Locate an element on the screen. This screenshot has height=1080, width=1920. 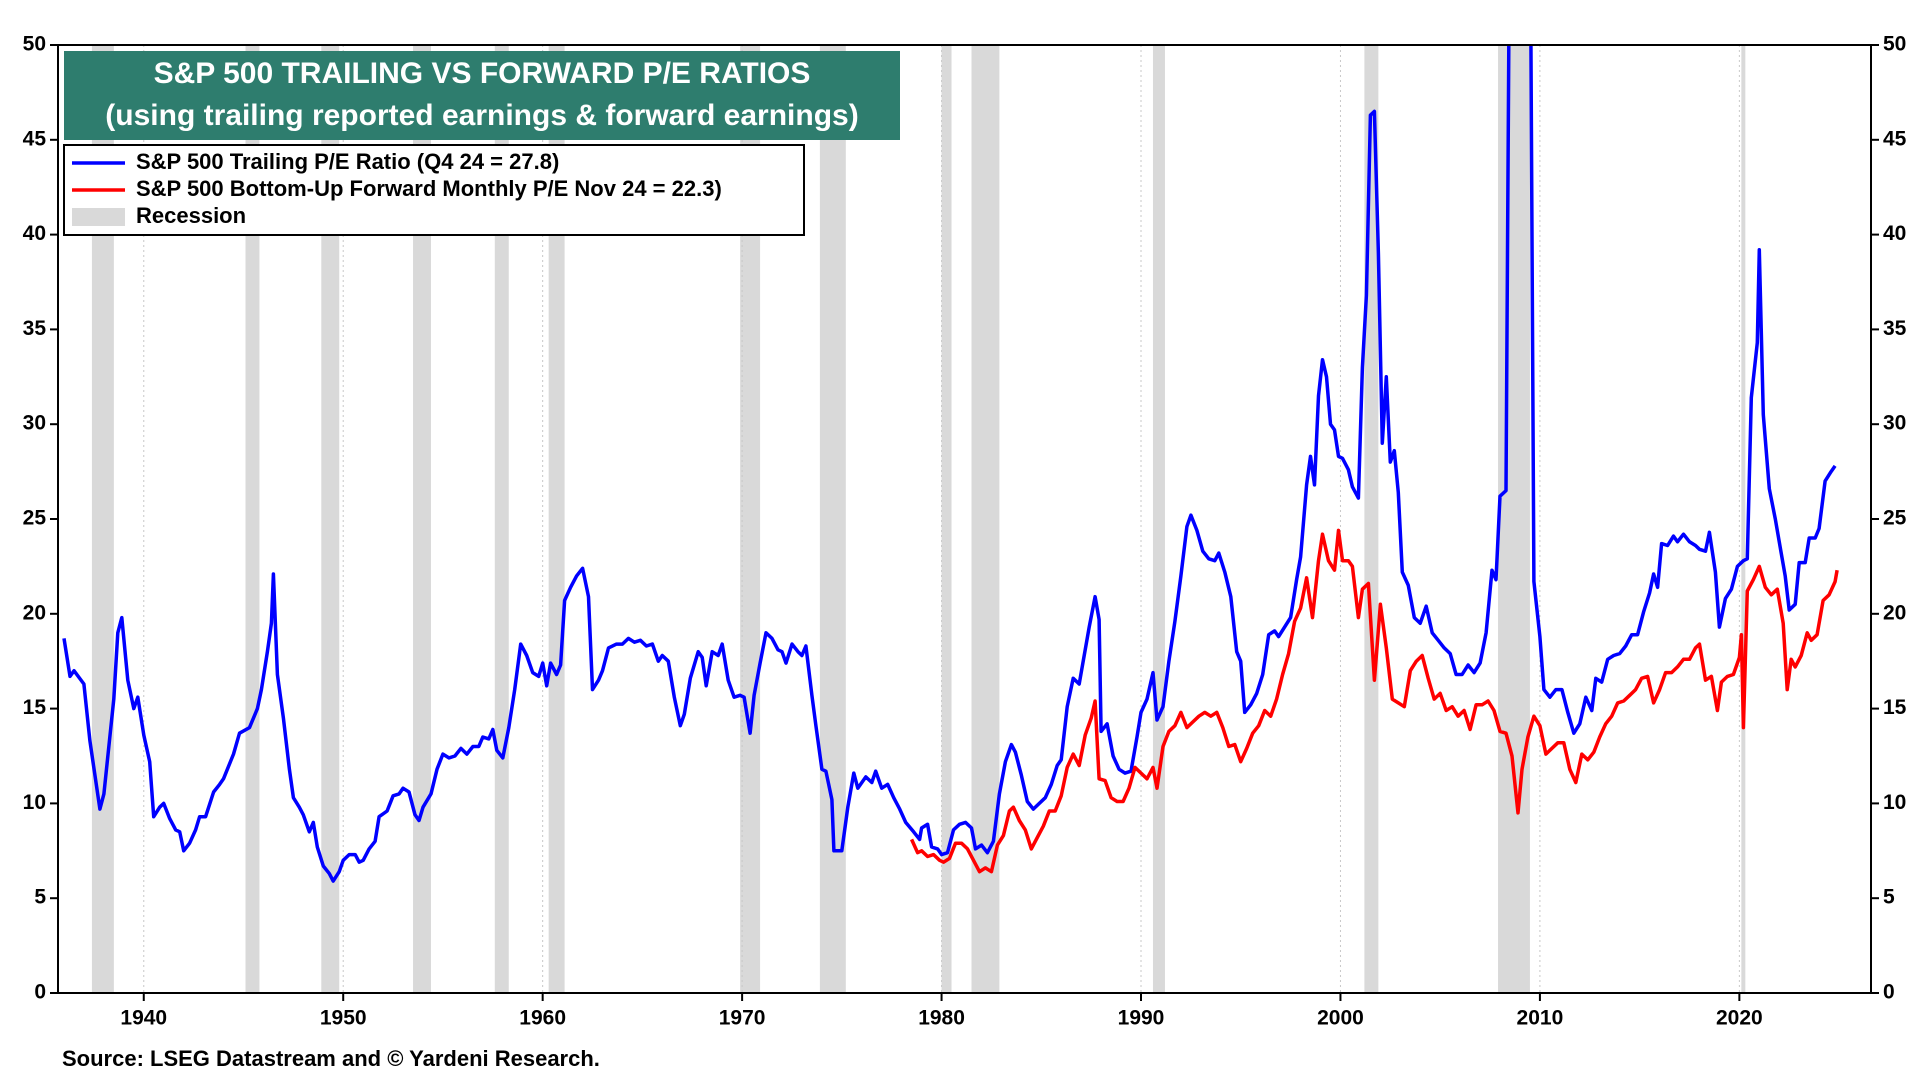
y-tick-label: 0 is located at coordinates (40, 992).